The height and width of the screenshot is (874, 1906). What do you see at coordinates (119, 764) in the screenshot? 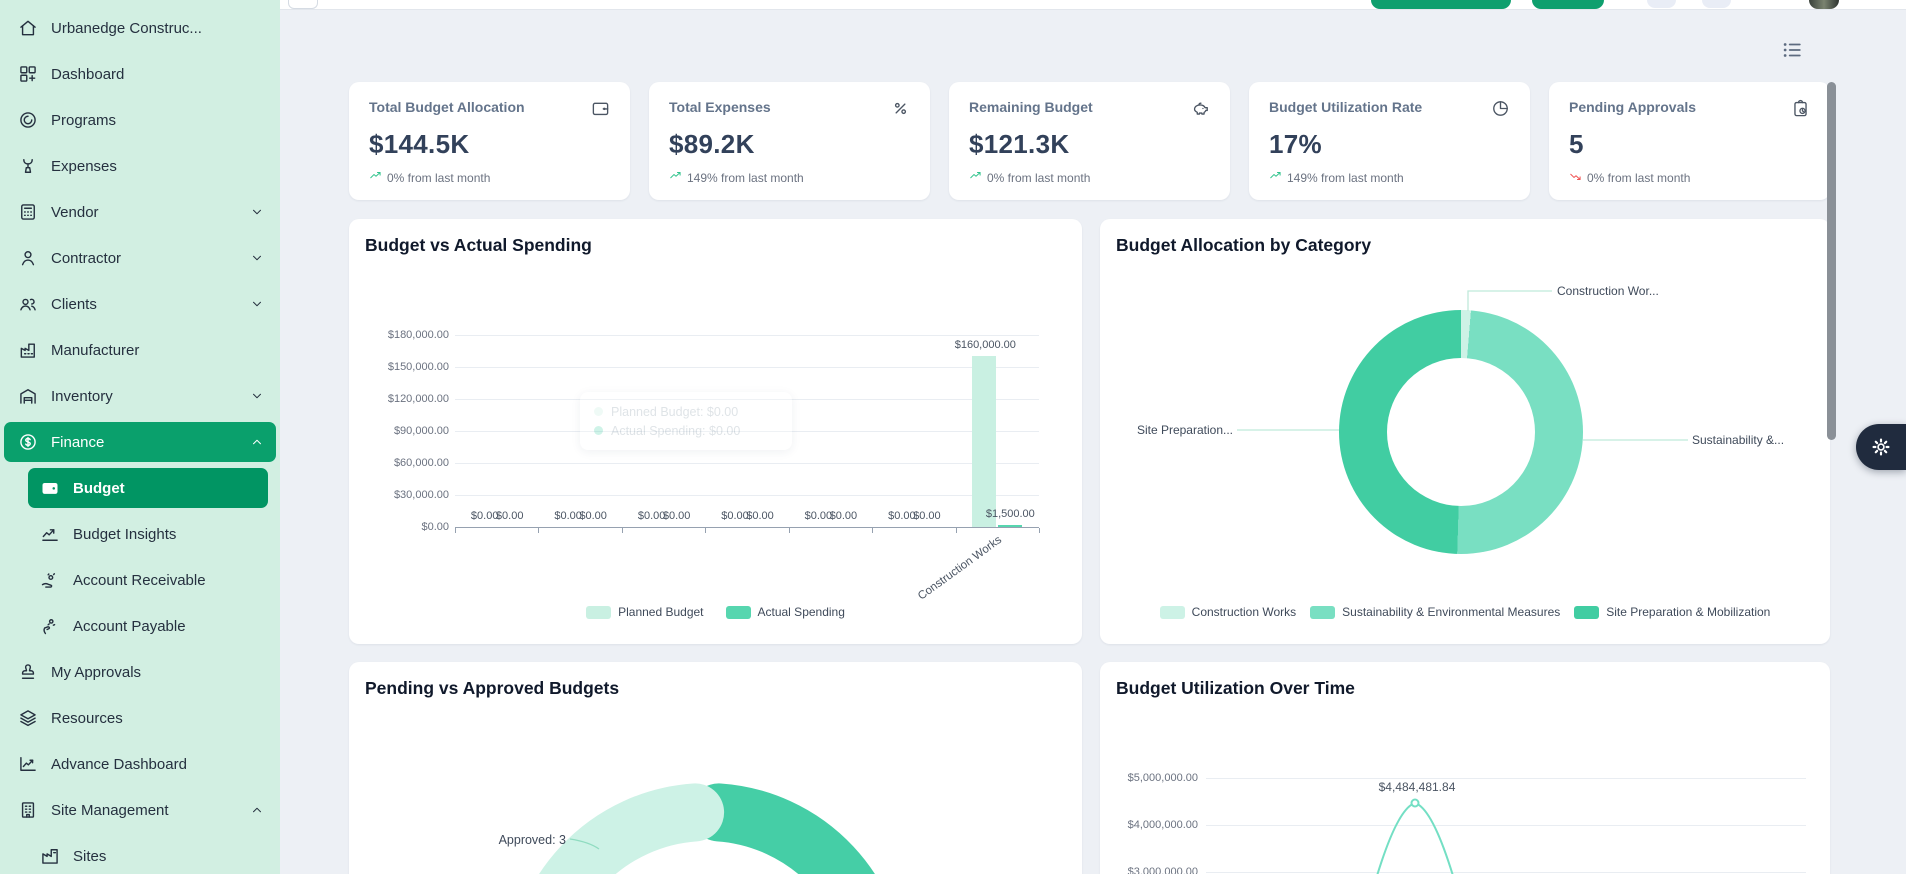
I see `sidebar-item-label: Advance Dashboard` at bounding box center [119, 764].